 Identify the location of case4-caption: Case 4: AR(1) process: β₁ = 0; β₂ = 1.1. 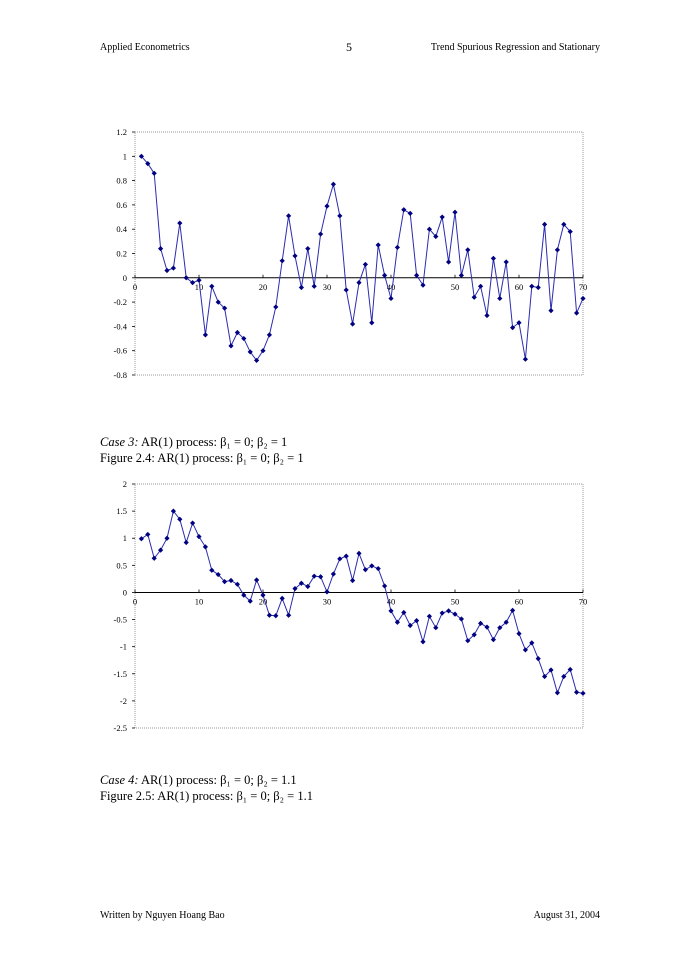
(198, 780).